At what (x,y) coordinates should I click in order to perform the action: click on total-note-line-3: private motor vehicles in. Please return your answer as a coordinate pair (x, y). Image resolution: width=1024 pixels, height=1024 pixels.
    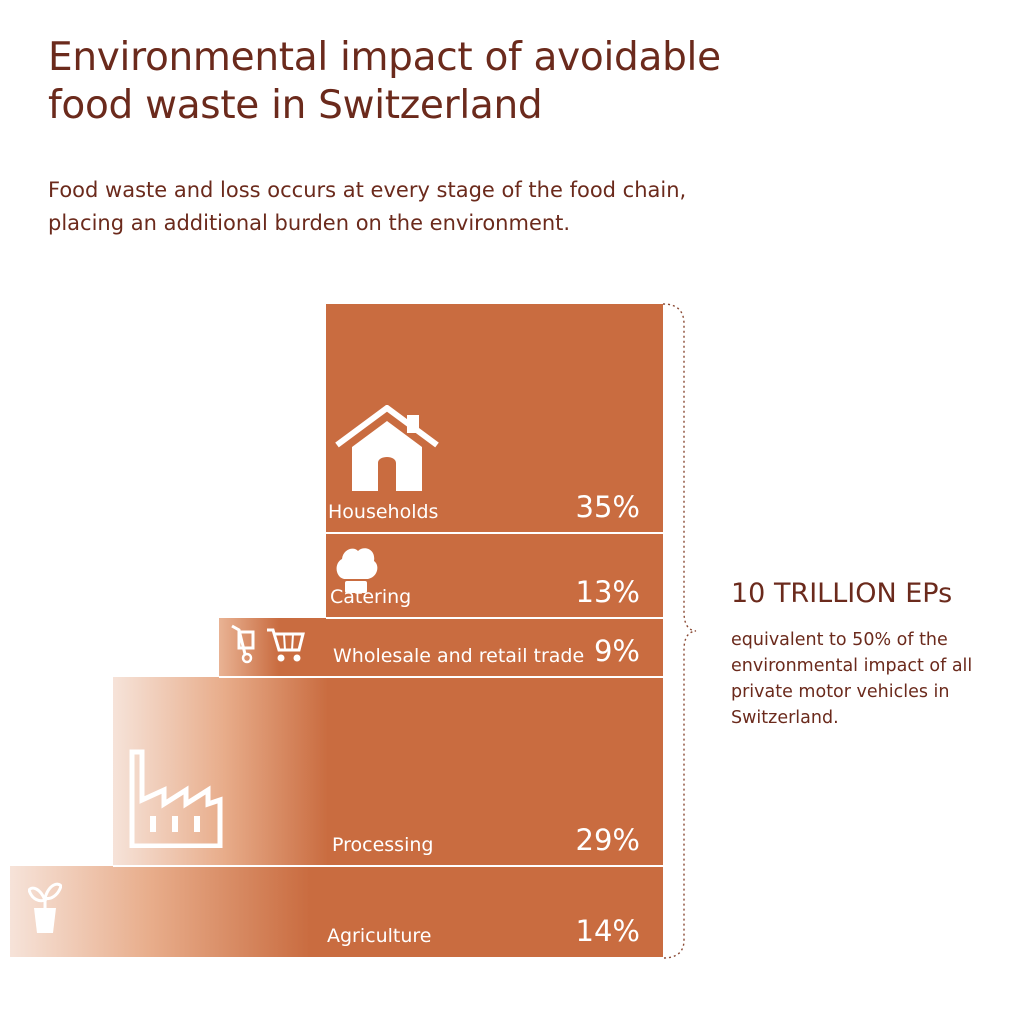
    Looking at the image, I should click on (840, 692).